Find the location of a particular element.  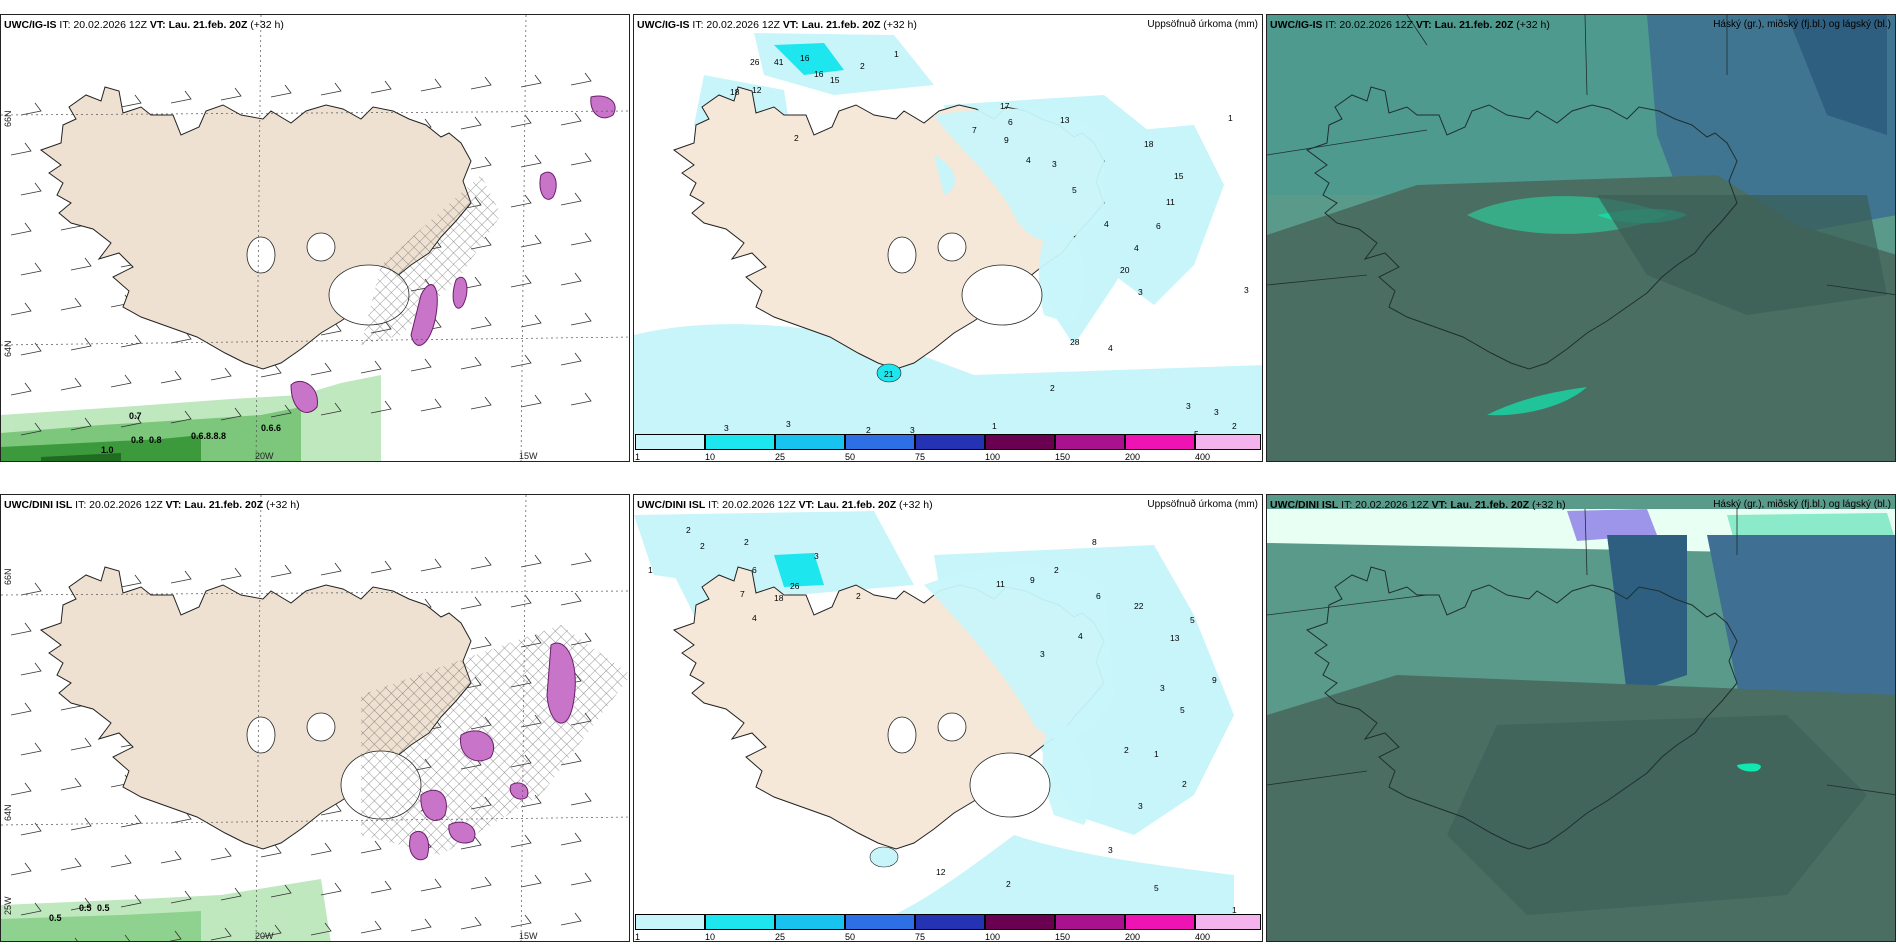

contour-label: 0.6.8.8.8 is located at coordinates (209, 436).